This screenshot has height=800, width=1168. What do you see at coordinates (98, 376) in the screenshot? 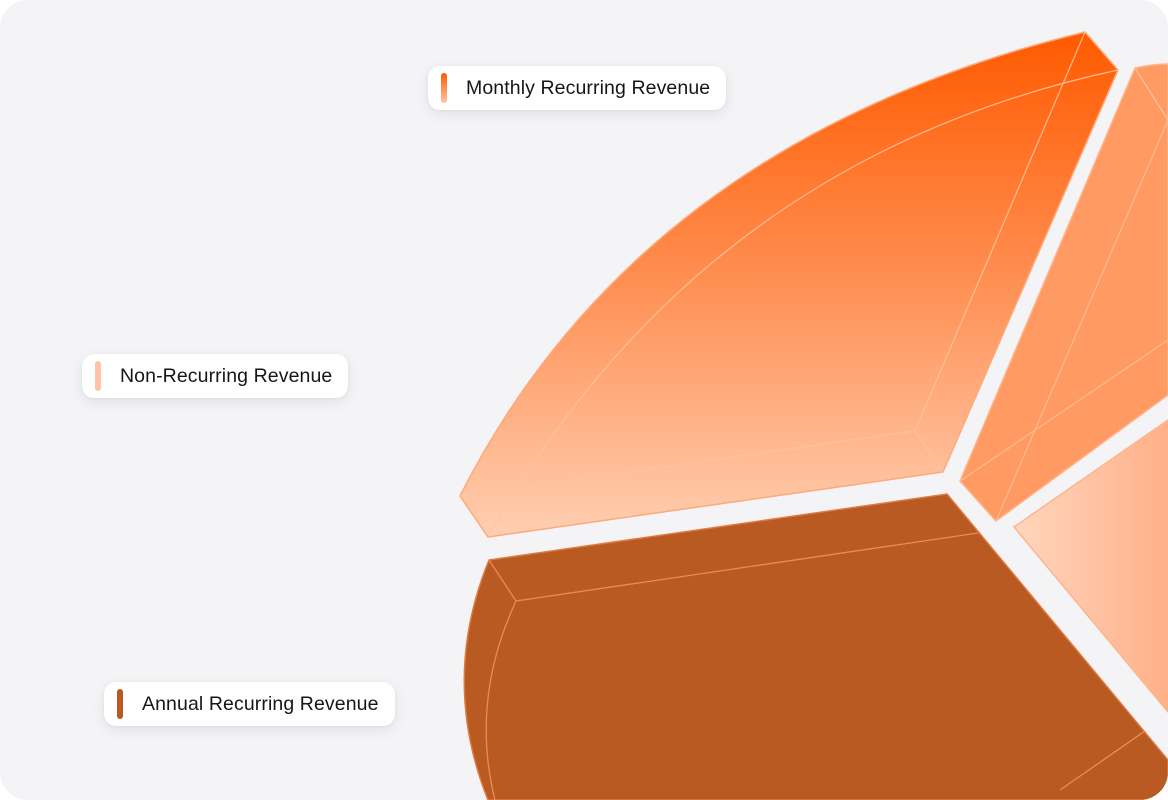
I see `legend-swatch-nrr` at bounding box center [98, 376].